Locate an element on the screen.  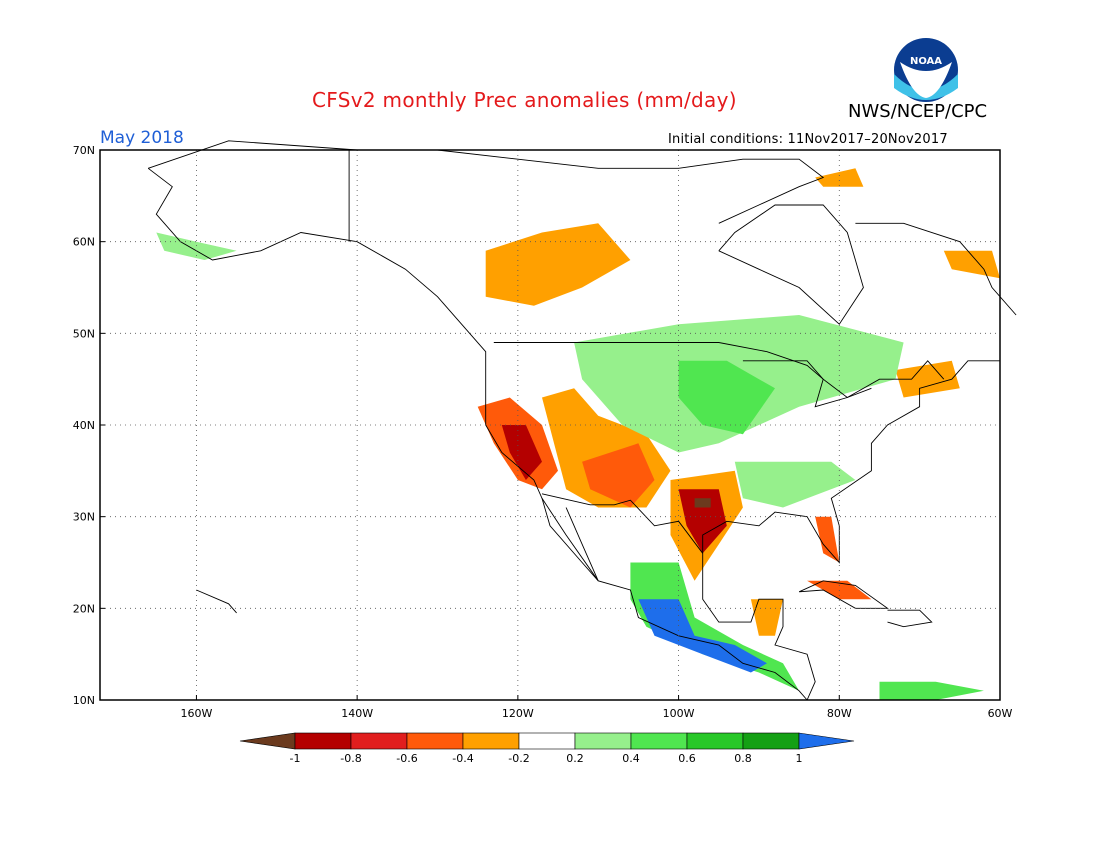
colorbar-tick-label: -0.4 is located at coordinates (462, 758).